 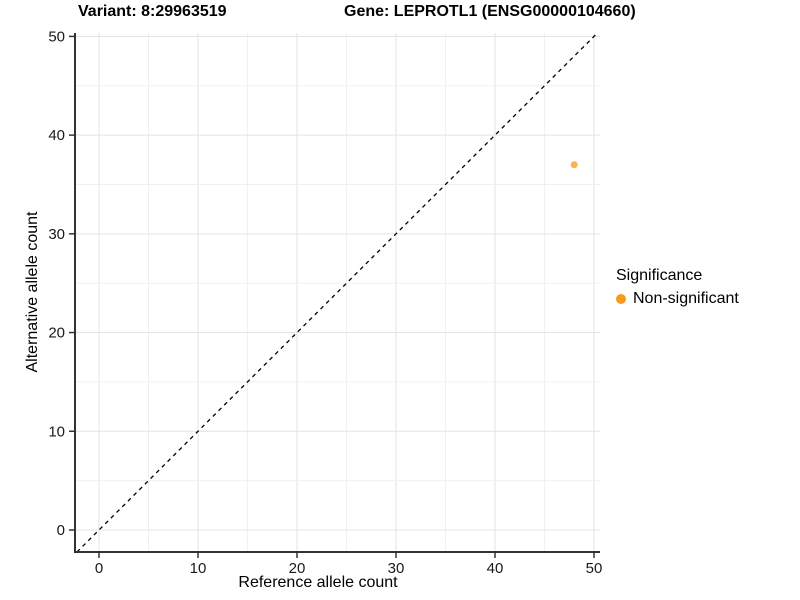 I want to click on plot-title-variant: Variant: 8:29963519, so click(x=152, y=11).